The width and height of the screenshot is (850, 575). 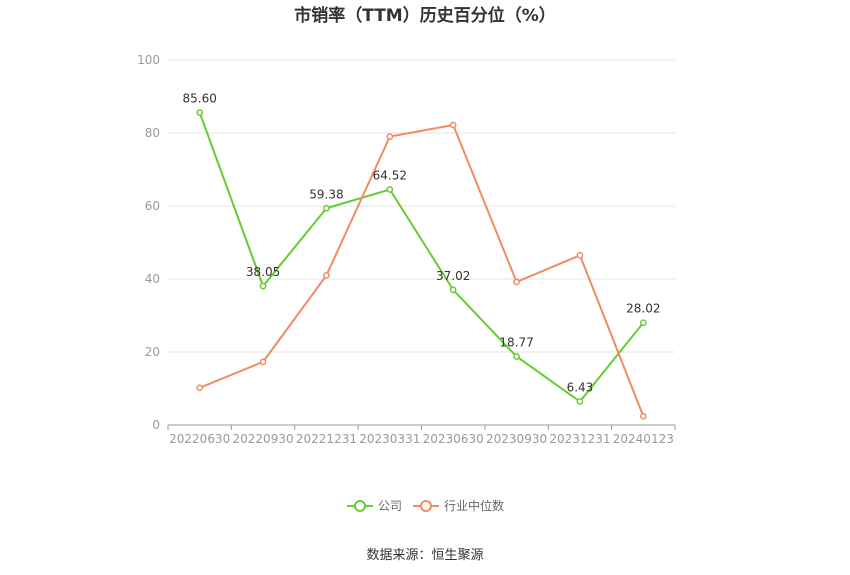 I want to click on legend-item-company: 公司, so click(x=374, y=506).